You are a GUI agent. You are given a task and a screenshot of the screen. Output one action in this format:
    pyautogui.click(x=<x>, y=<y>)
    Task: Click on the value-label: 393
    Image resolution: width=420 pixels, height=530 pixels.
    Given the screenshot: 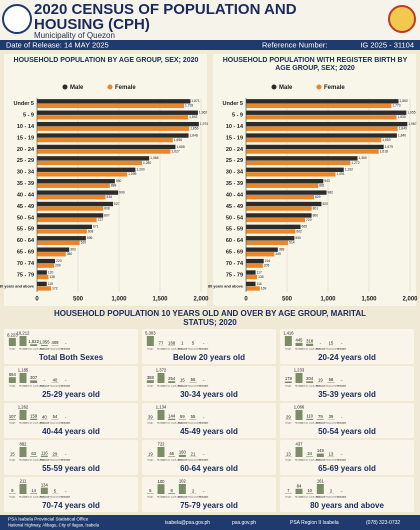 What is the action you would take?
    pyautogui.click(x=73, y=250)
    